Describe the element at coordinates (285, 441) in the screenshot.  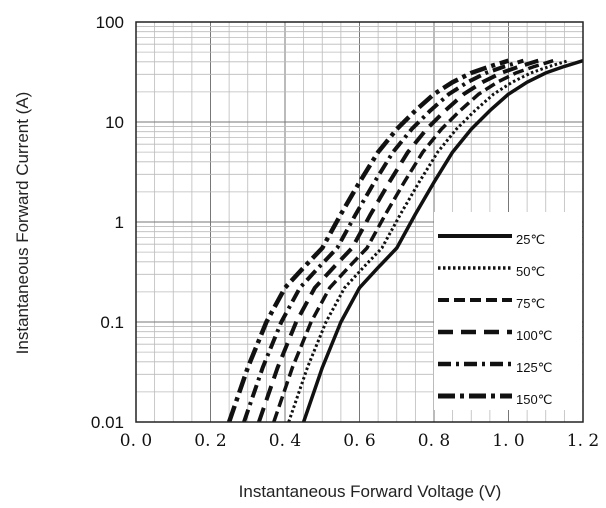
I see `x-tick-label: 0. 4` at that location.